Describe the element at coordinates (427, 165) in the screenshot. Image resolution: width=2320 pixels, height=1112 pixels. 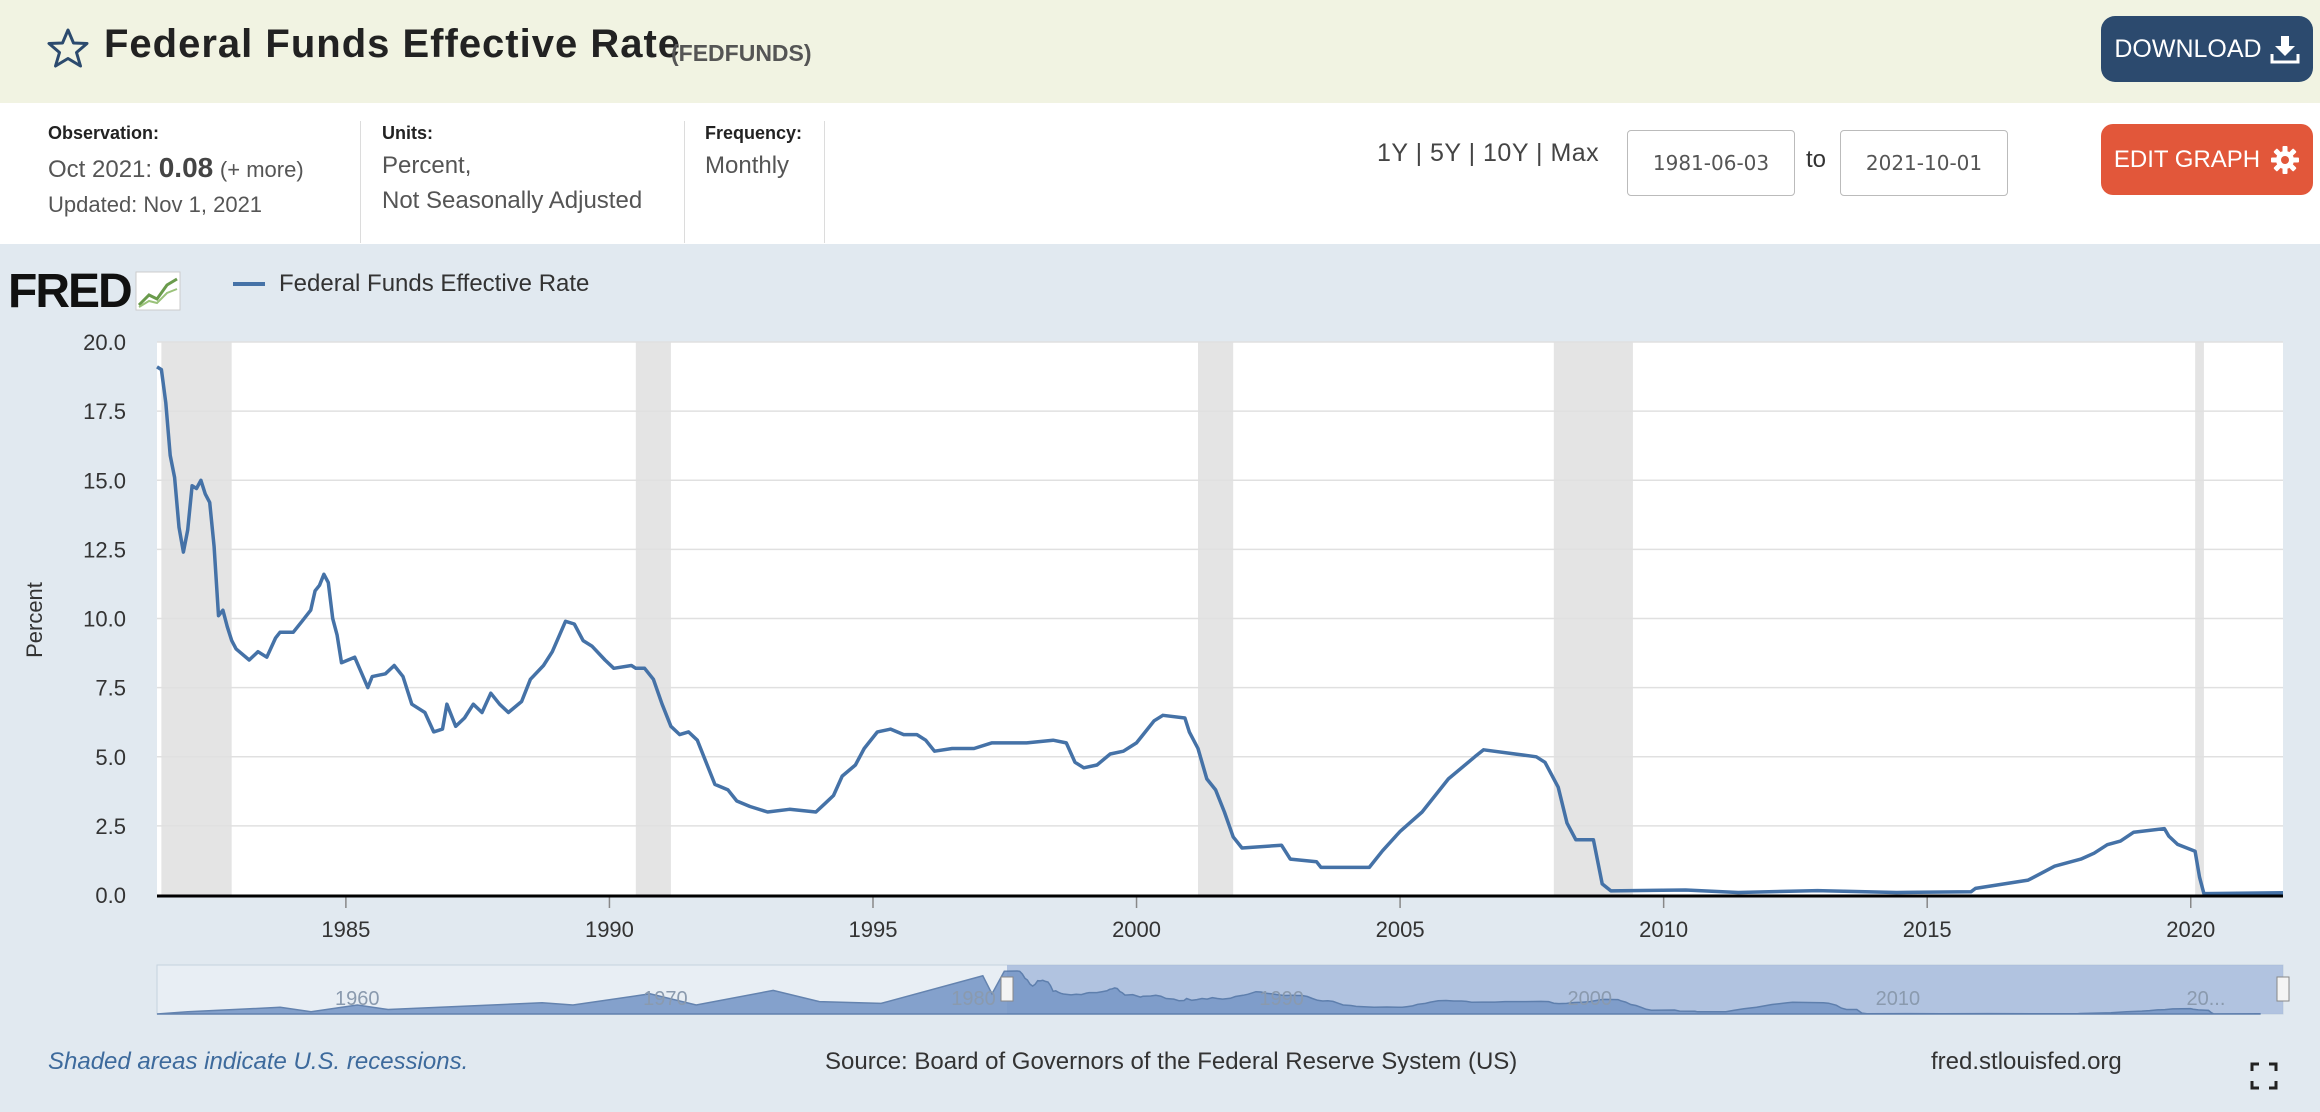
I see `units-line1: Percent,` at that location.